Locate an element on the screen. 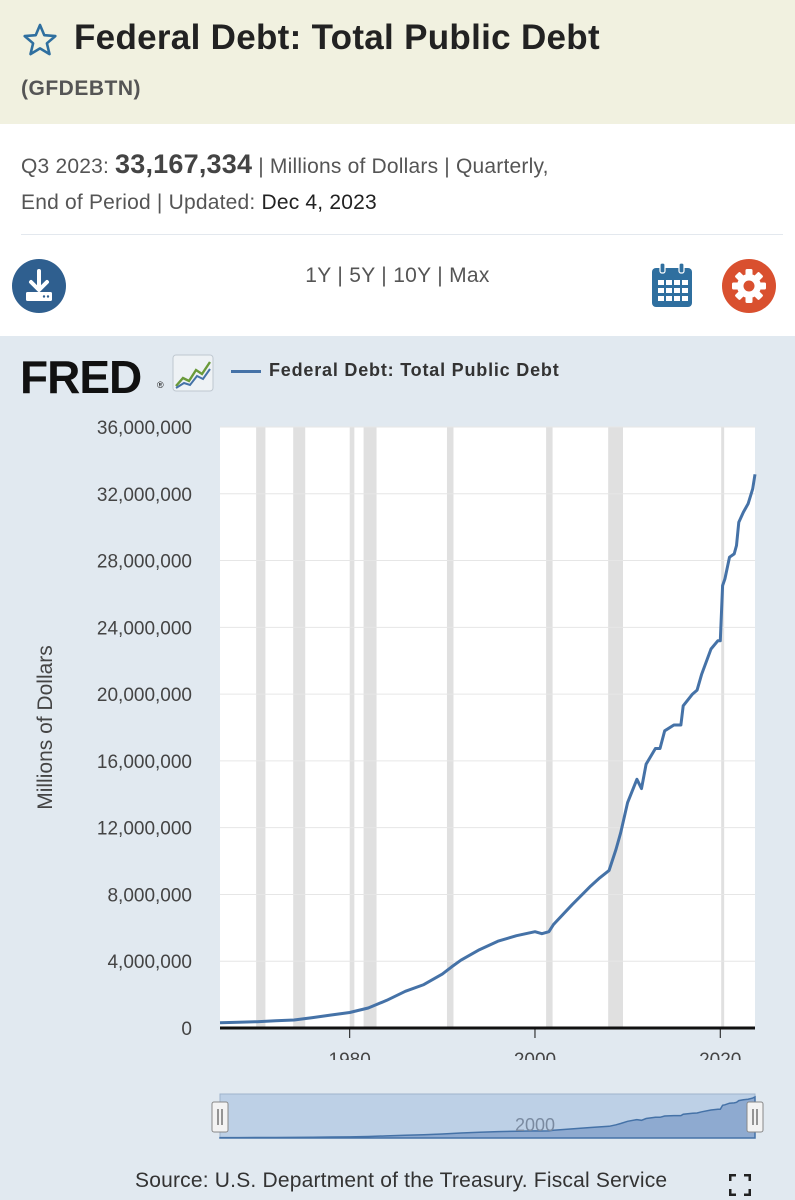 The width and height of the screenshot is (795, 1200). y-tick-label: 32,000,000 is located at coordinates (144, 495).